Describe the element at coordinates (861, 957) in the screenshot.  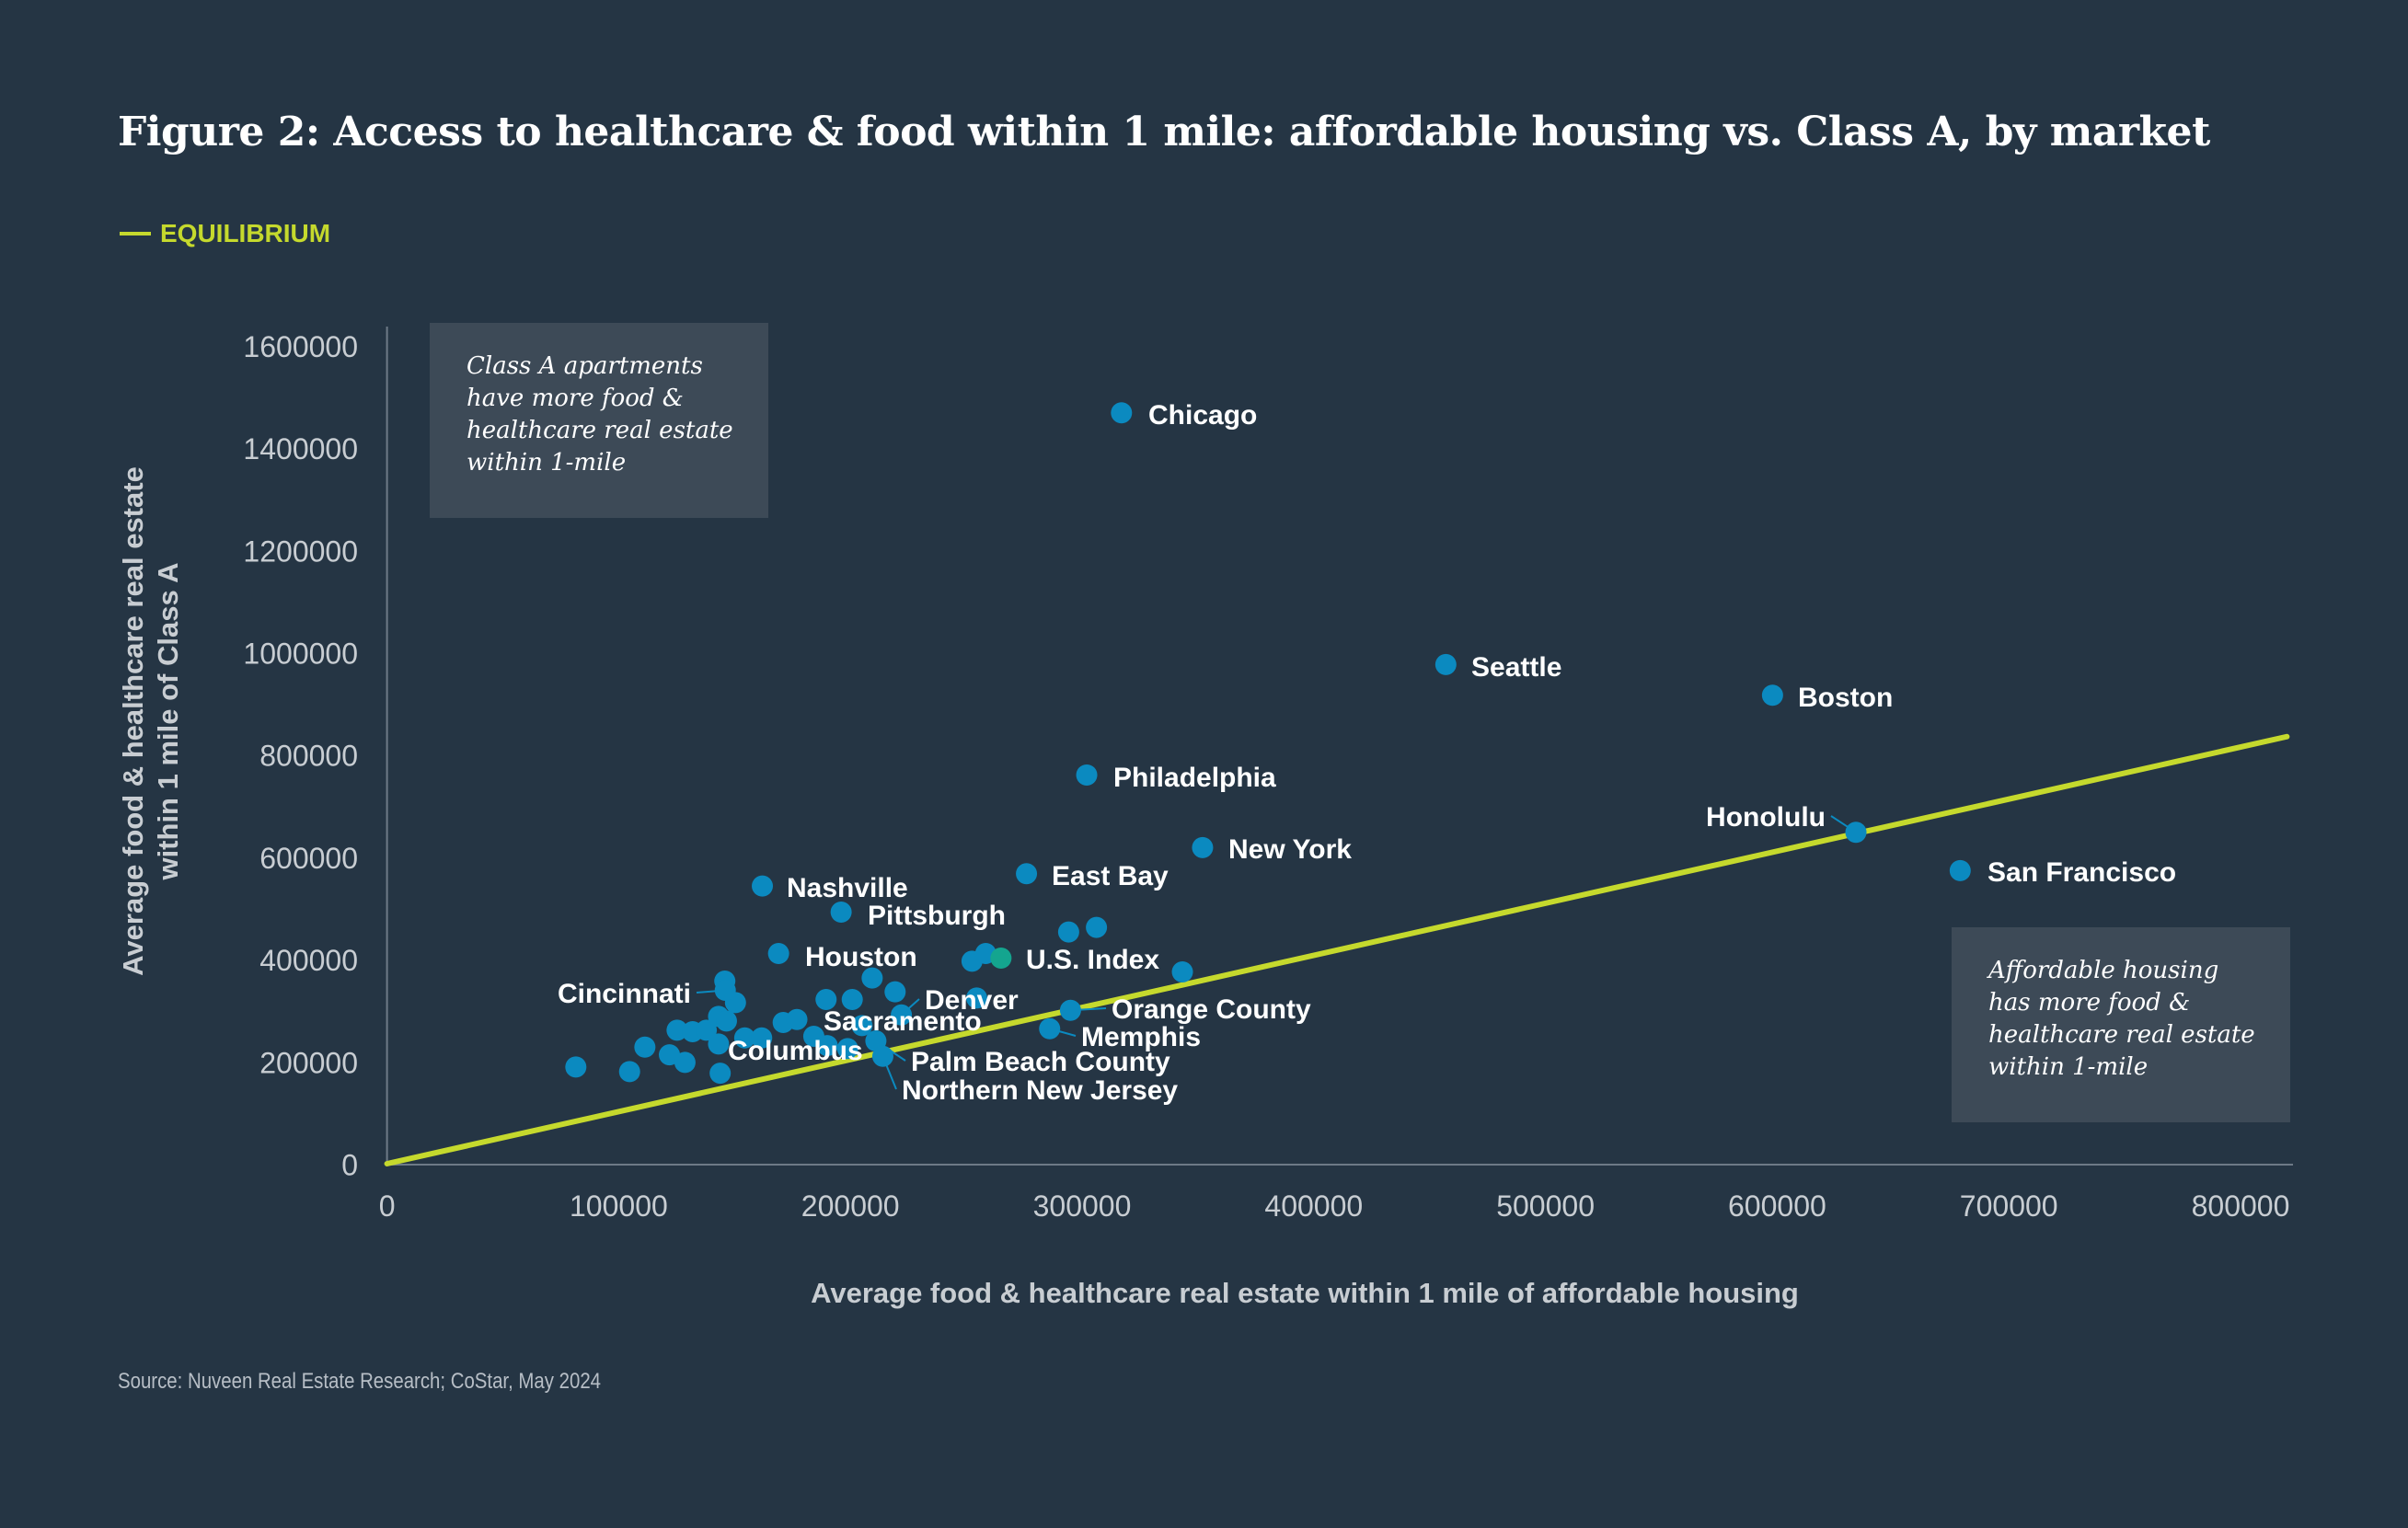
I see `point-label: Houston` at that location.